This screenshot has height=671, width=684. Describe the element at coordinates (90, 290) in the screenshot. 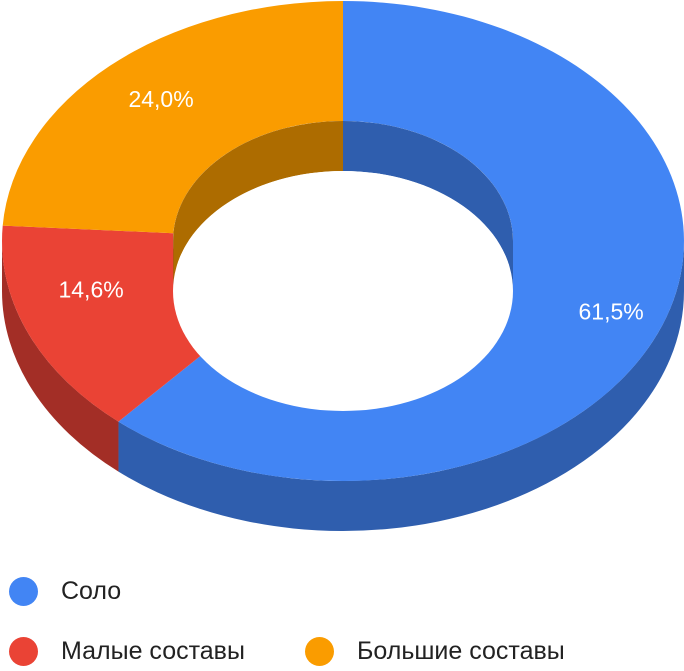

I see `slice-label-1: 14,6%` at that location.